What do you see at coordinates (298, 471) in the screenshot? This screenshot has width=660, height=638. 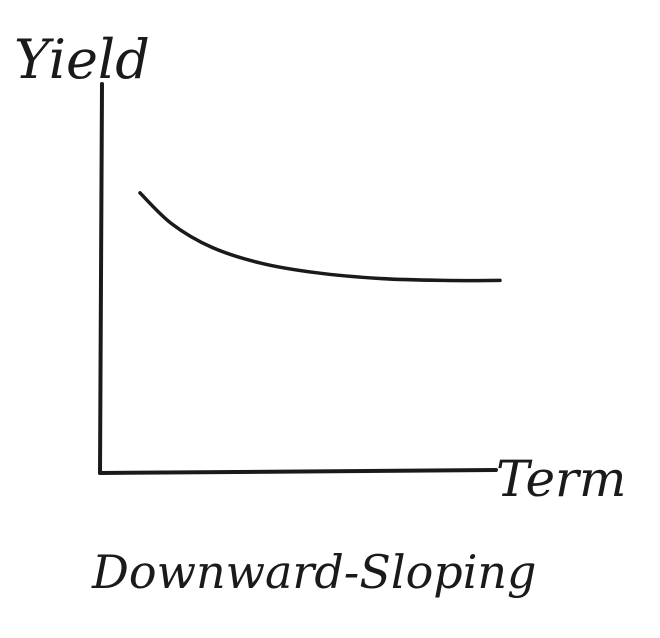 I see `x-axis` at bounding box center [298, 471].